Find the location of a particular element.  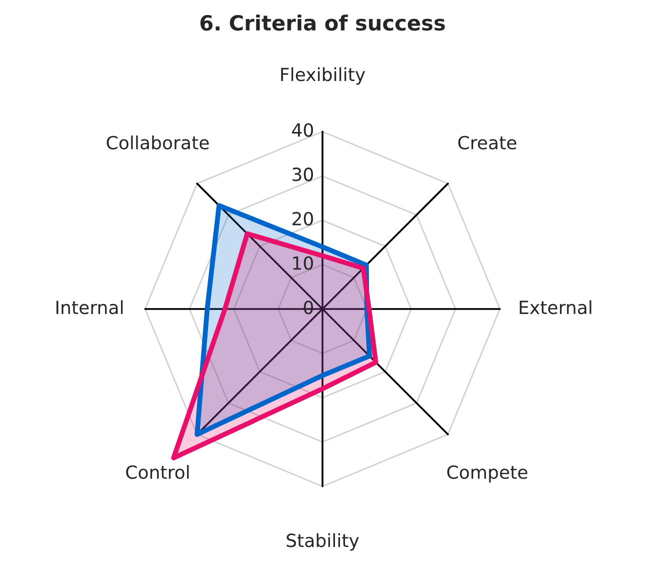

spoke-label: Collaborate is located at coordinates (157, 143).